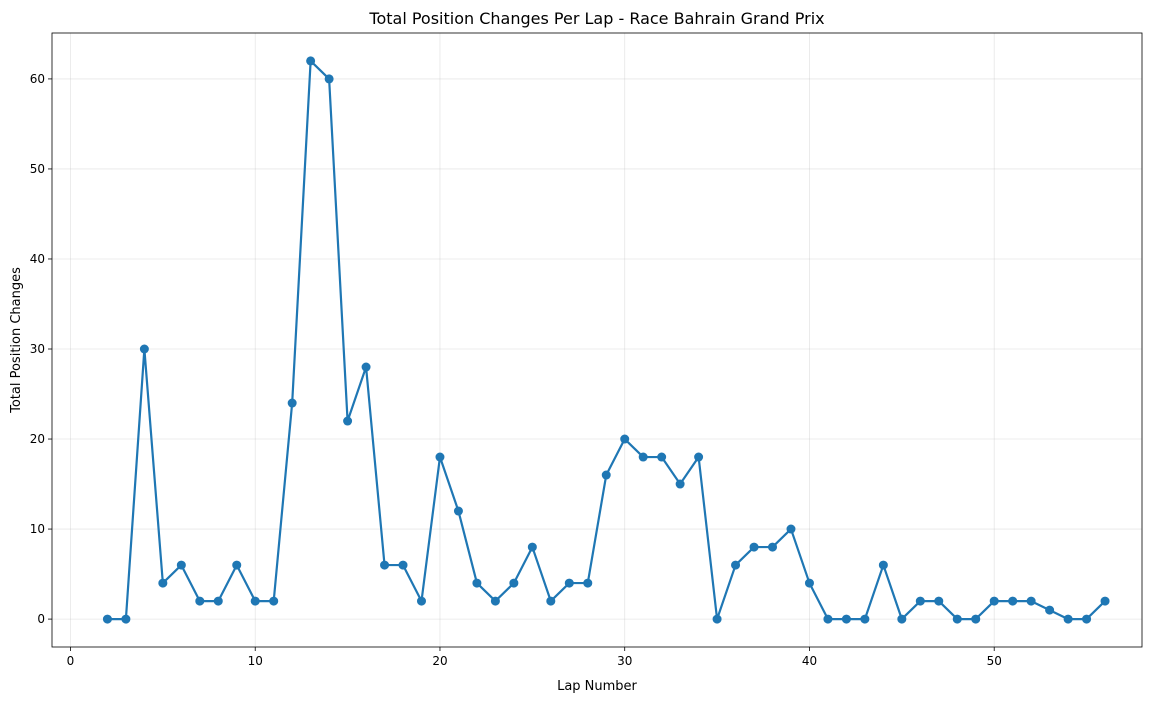 Image resolution: width=1151 pixels, height=701 pixels. I want to click on x-tick-label: 30, so click(624, 661).